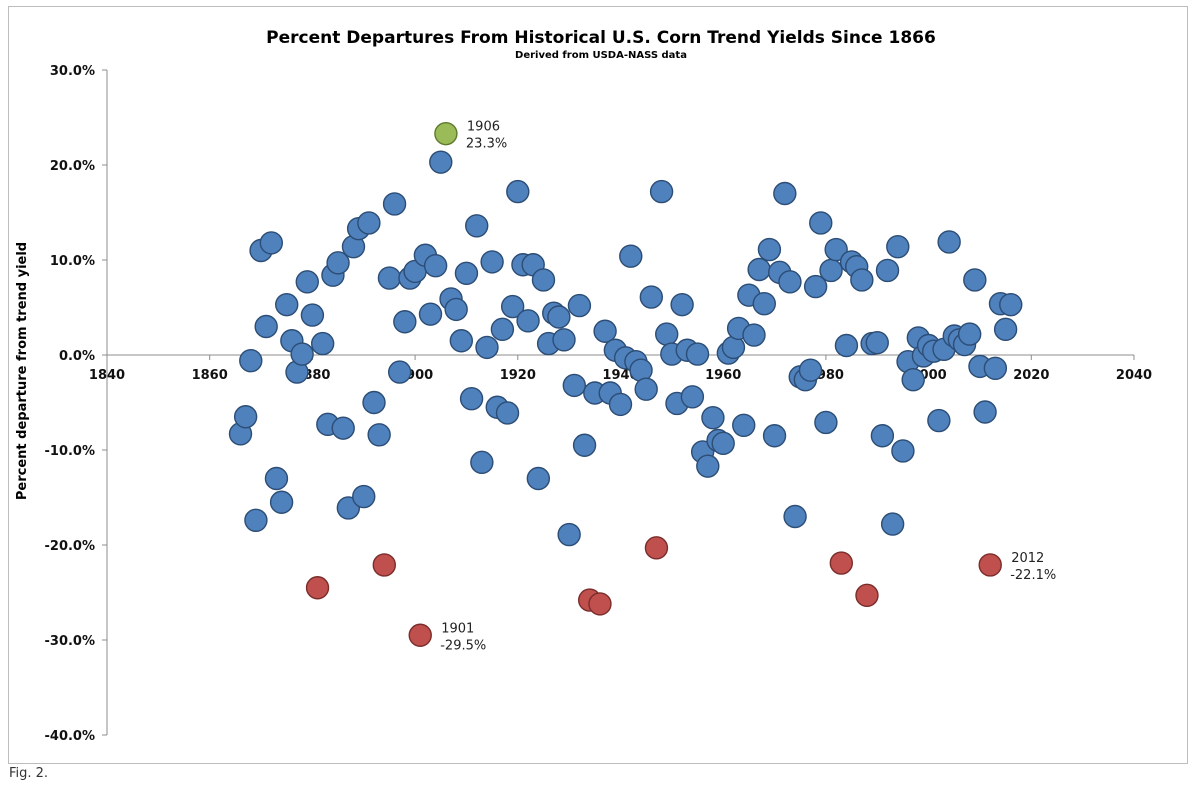 The image size is (1200, 797). What do you see at coordinates (70, 736) in the screenshot?
I see `y-tick-label: -40.0%` at bounding box center [70, 736].